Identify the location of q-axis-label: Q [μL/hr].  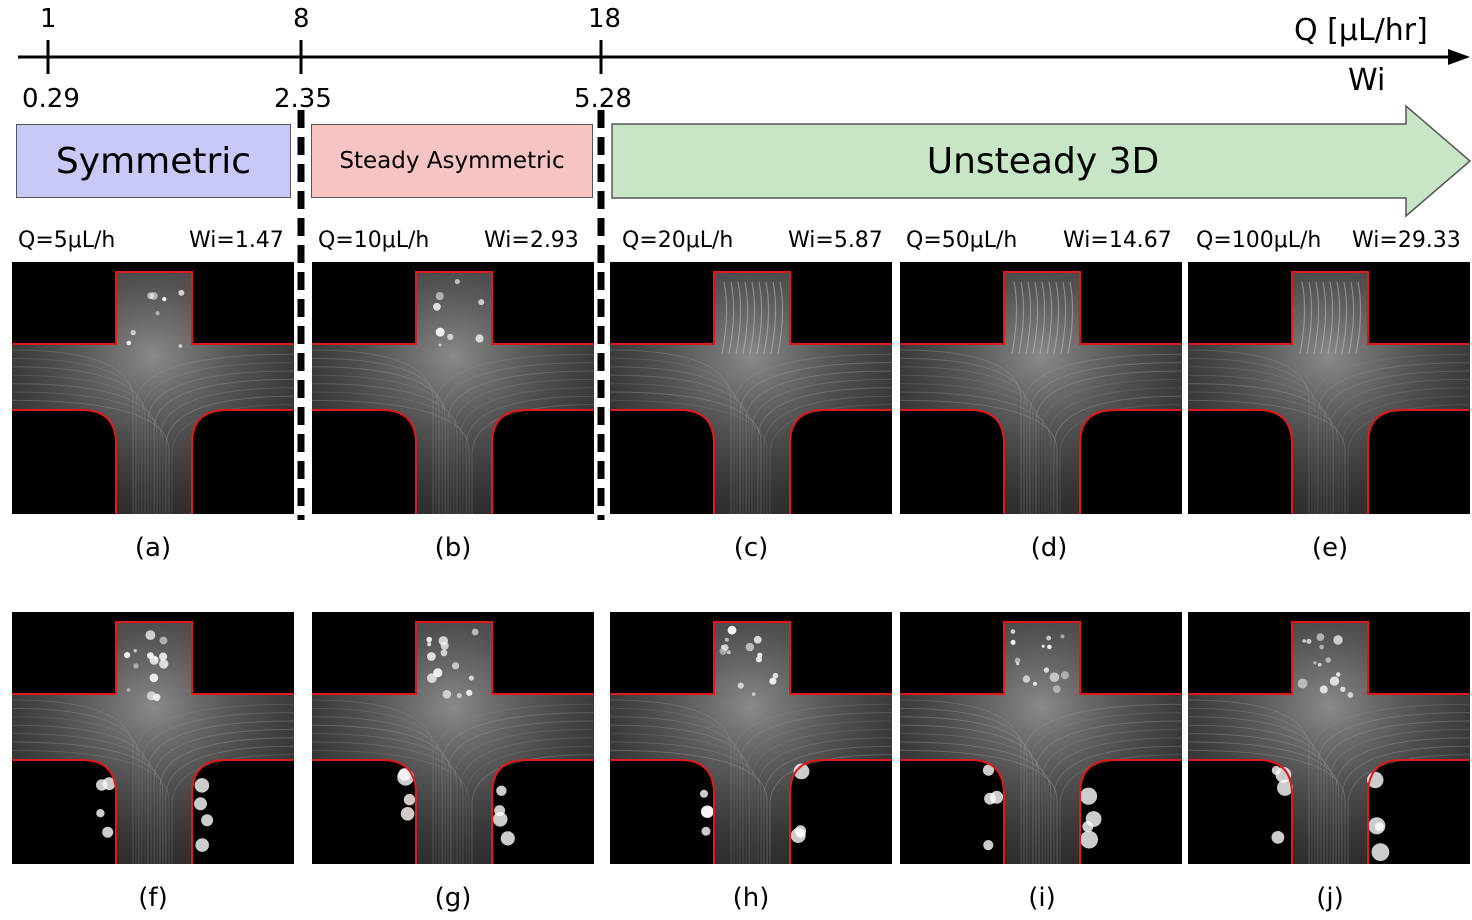
(1361, 30).